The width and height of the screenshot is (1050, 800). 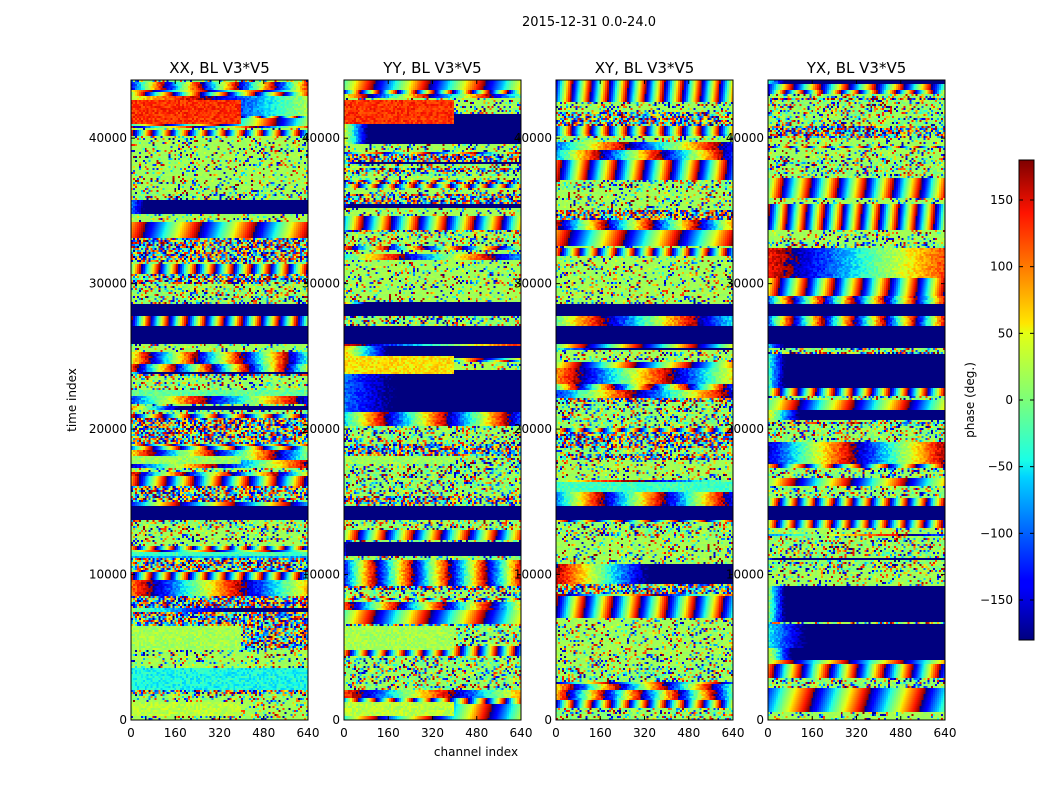 I want to click on panel-title: YY, BL V3*V5, so click(x=431, y=68).